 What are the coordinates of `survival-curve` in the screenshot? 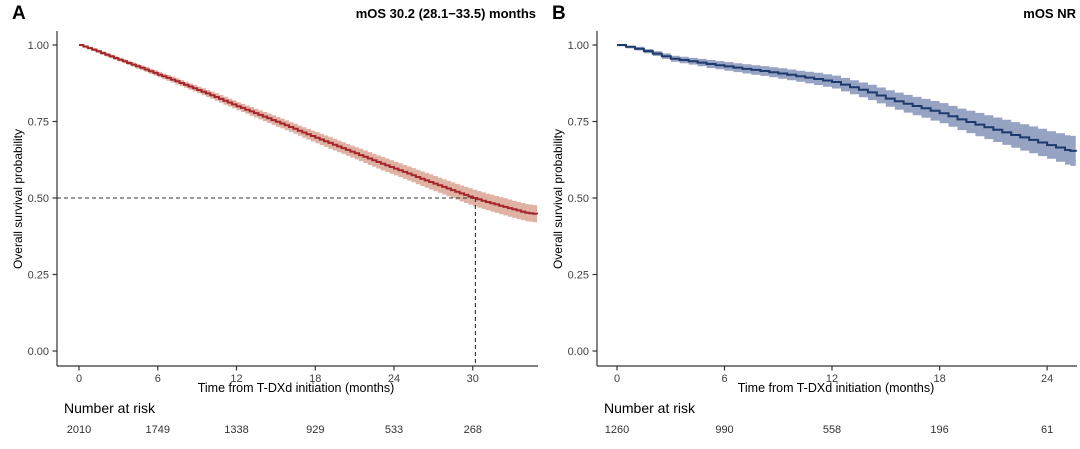 It's located at (847, 98).